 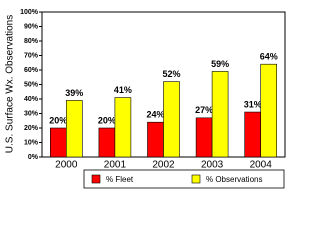 What do you see at coordinates (33, 157) in the screenshot?
I see `y-tick-label: 0%` at bounding box center [33, 157].